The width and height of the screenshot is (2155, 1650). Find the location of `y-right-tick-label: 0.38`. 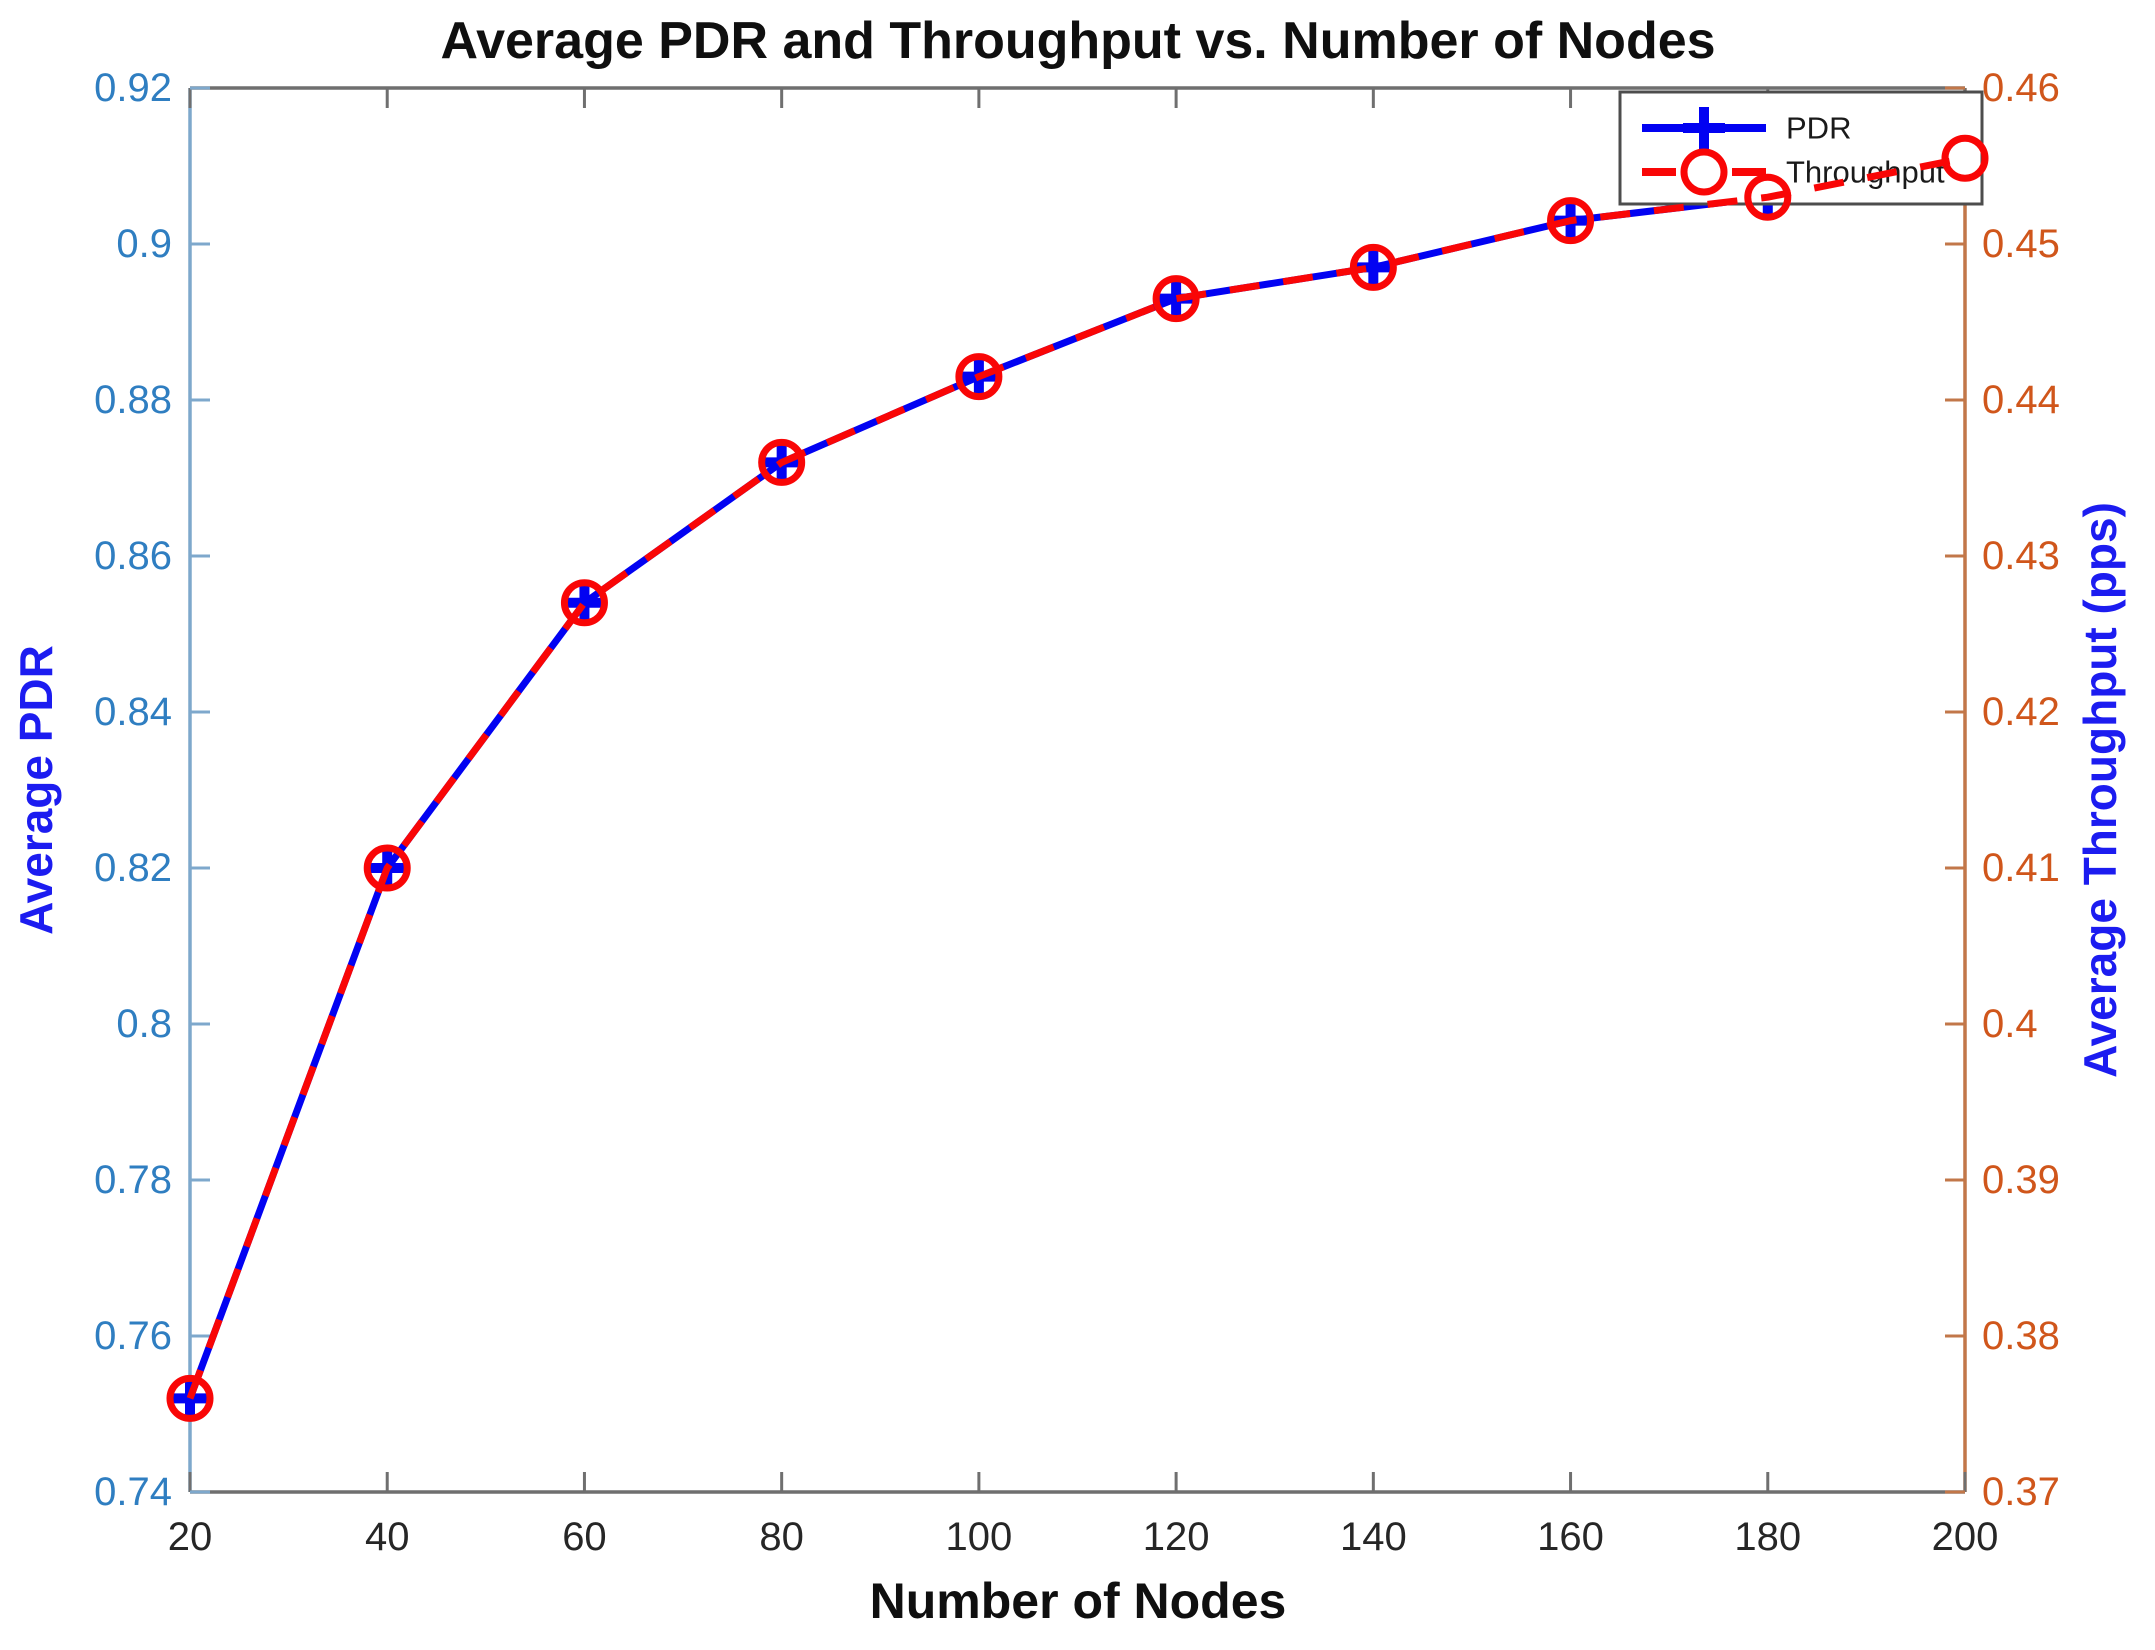

y-right-tick-label: 0.38 is located at coordinates (2021, 1336).